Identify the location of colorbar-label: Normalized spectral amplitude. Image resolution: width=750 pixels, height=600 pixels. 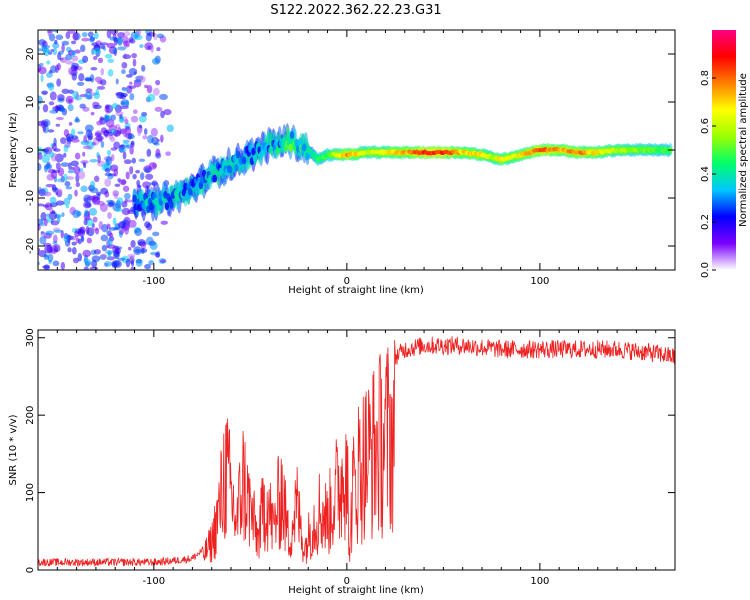
(743, 150).